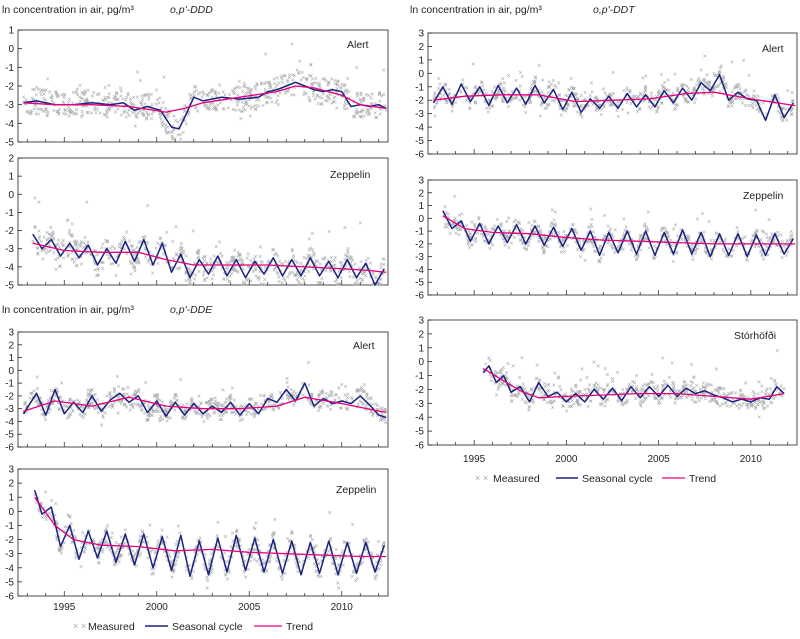 This screenshot has height=639, width=800. I want to click on location-label-alert-ddd: Alert, so click(358, 45).